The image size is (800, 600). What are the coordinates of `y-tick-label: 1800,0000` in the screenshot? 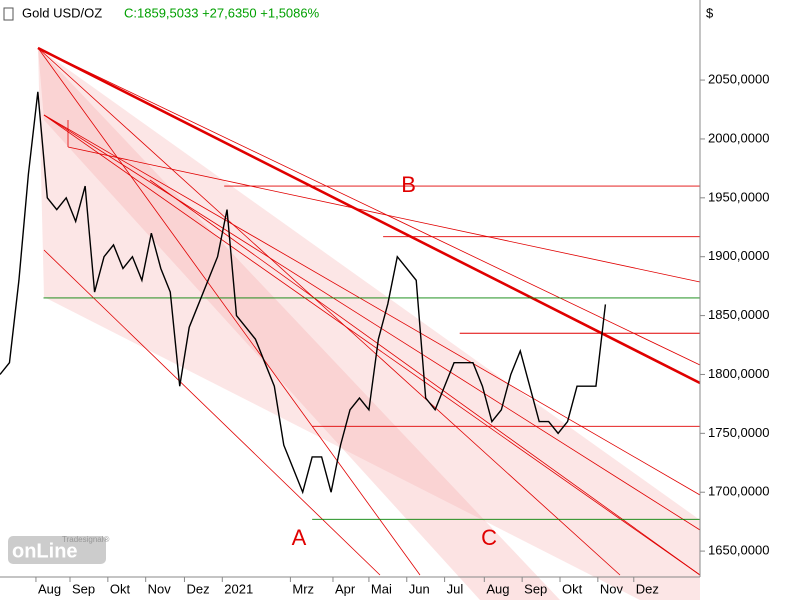 It's located at (738, 373).